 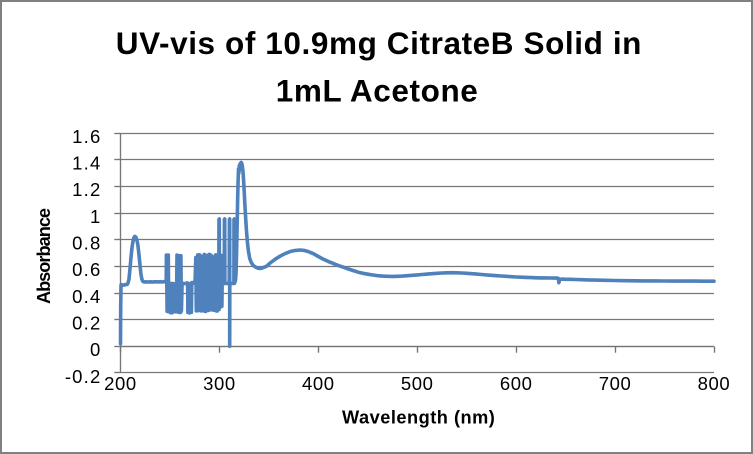 I want to click on svg-text: 300, so click(x=219, y=383).